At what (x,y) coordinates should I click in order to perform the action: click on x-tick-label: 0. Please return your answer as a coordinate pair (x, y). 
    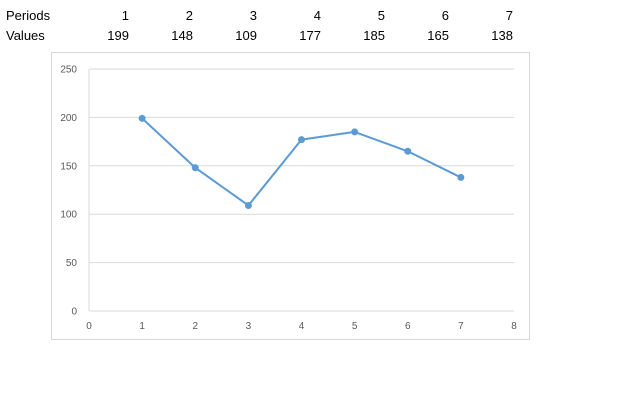
    Looking at the image, I should click on (89, 326).